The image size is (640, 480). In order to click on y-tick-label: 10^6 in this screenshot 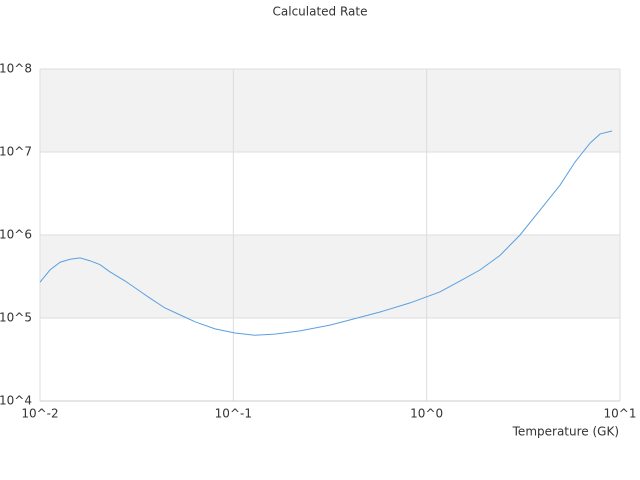, I will do `click(16, 235)`.